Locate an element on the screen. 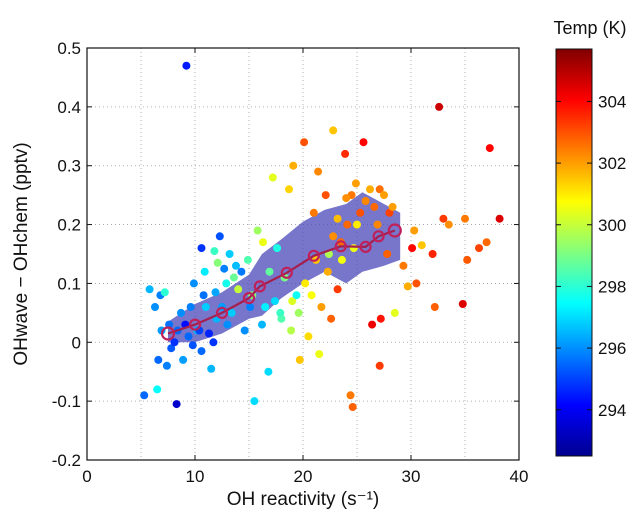 The height and width of the screenshot is (512, 638). confidence-band-layer is located at coordinates (284, 267).